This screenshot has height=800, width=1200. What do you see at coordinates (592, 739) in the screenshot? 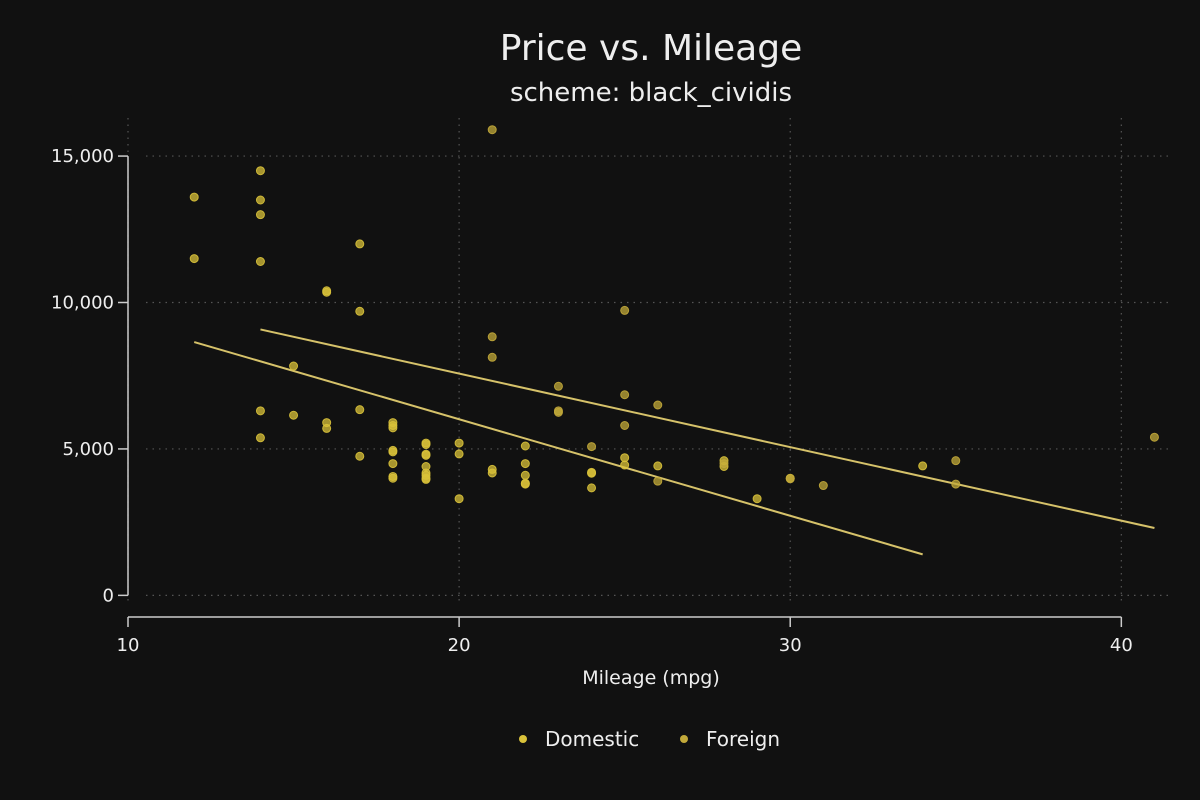
I see `legend-label-domestic: Domestic` at bounding box center [592, 739].